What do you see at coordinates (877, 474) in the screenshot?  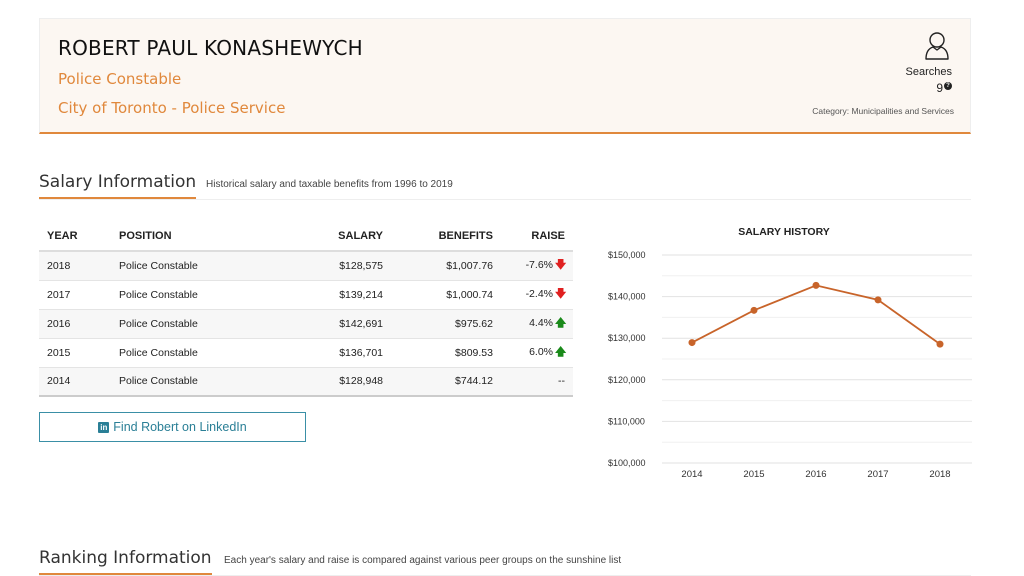 I see `x-tick-label: 2017` at bounding box center [877, 474].